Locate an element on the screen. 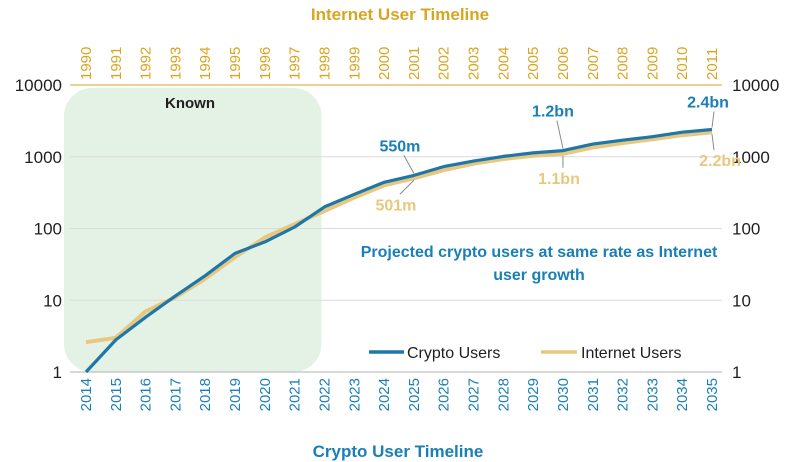 The image size is (800, 462). x-tick-top-2000: 2000 is located at coordinates (384, 63).